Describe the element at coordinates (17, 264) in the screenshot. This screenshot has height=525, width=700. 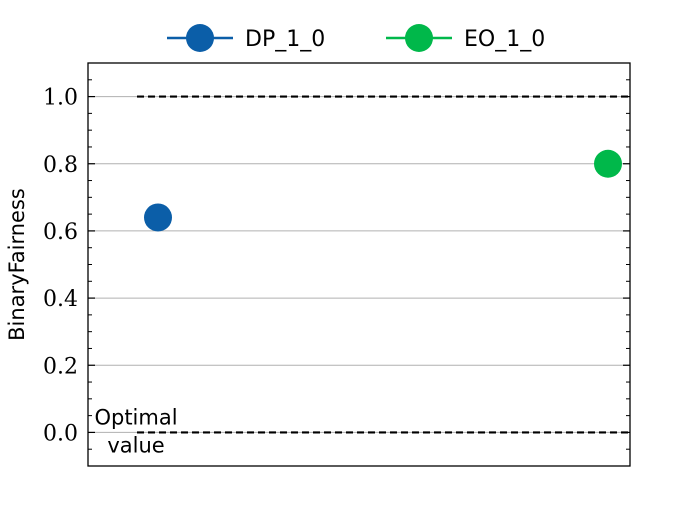
I see `y-axis-label: BinaryFairness` at that location.